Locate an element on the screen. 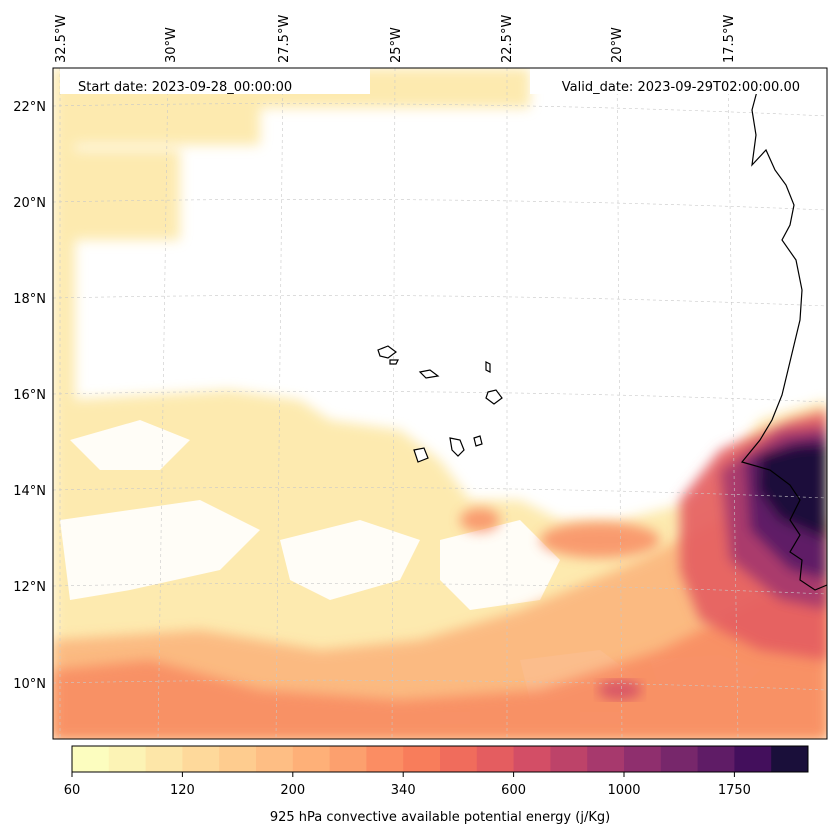 The height and width of the screenshot is (836, 837). colorbar-tick-label: 1000 is located at coordinates (623, 790).